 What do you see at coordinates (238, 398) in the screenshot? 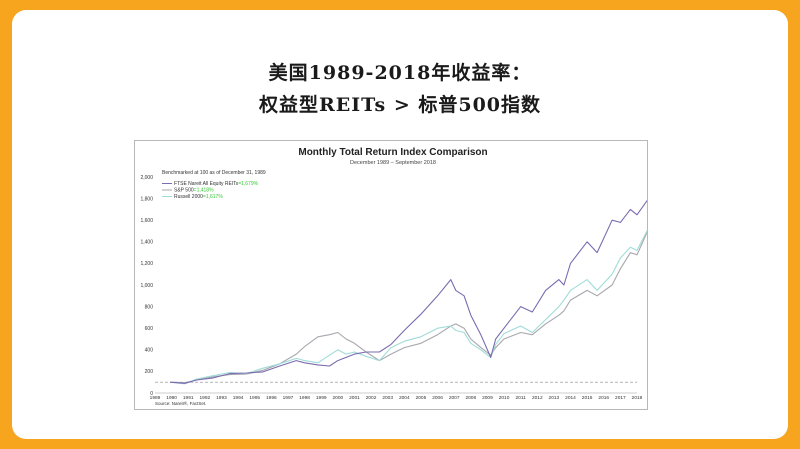
I see `x-tick-label: 1994` at bounding box center [238, 398].